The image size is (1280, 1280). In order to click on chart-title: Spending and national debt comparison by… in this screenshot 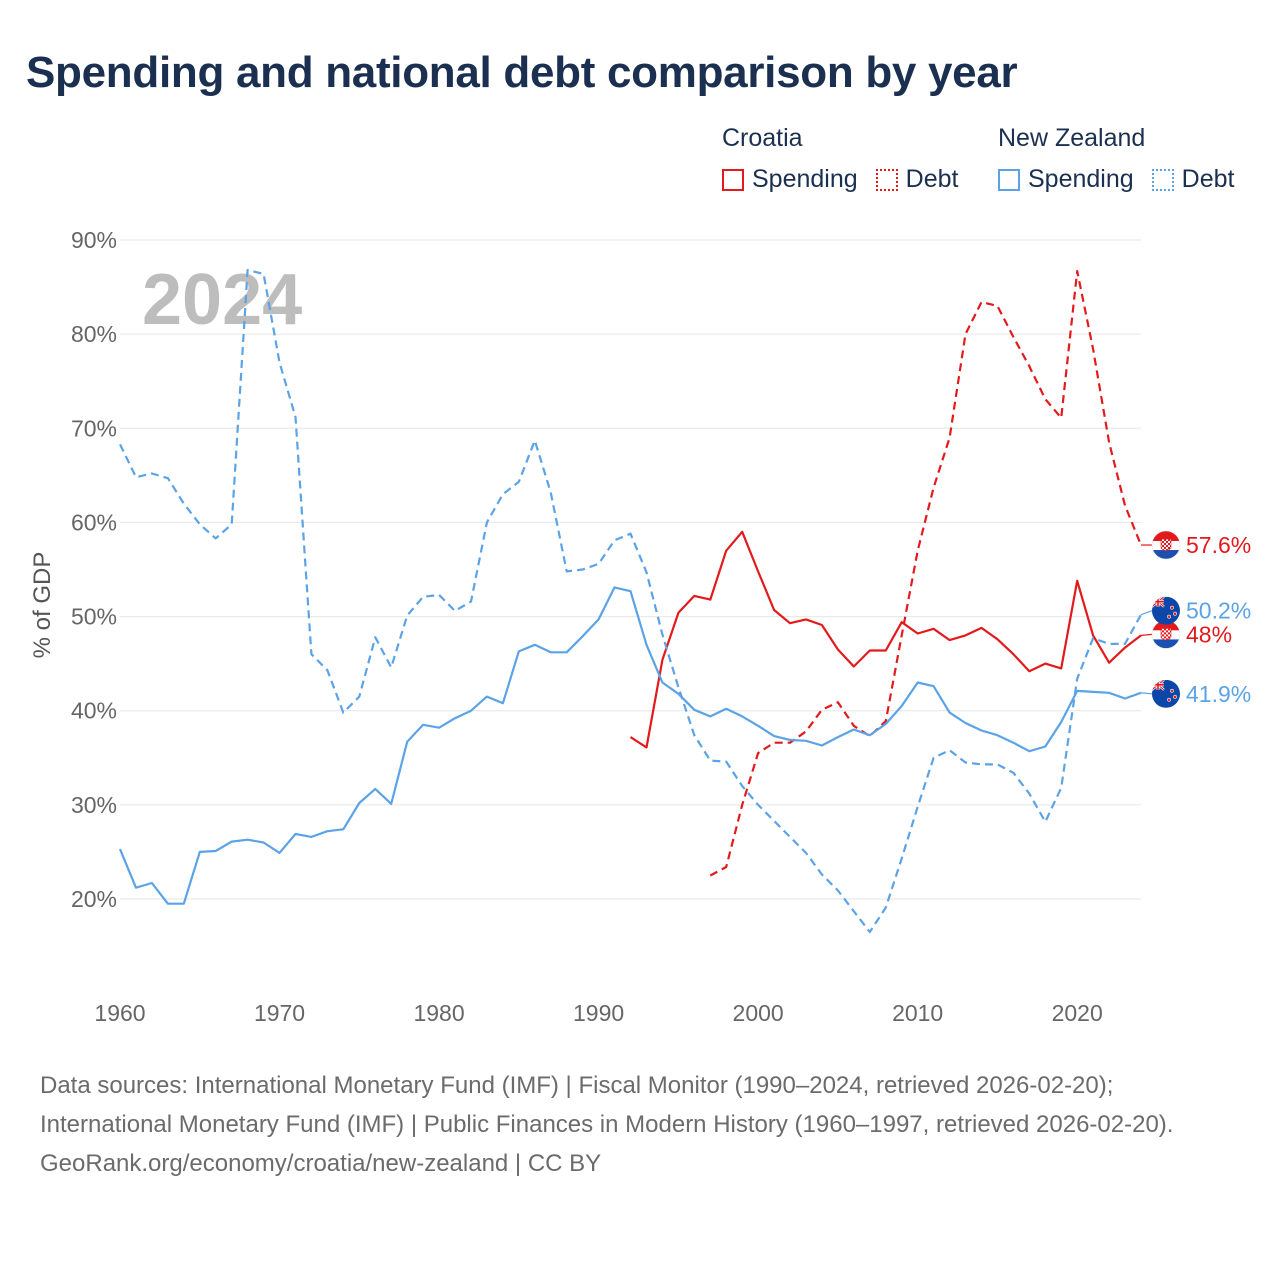, I will do `click(522, 72)`.